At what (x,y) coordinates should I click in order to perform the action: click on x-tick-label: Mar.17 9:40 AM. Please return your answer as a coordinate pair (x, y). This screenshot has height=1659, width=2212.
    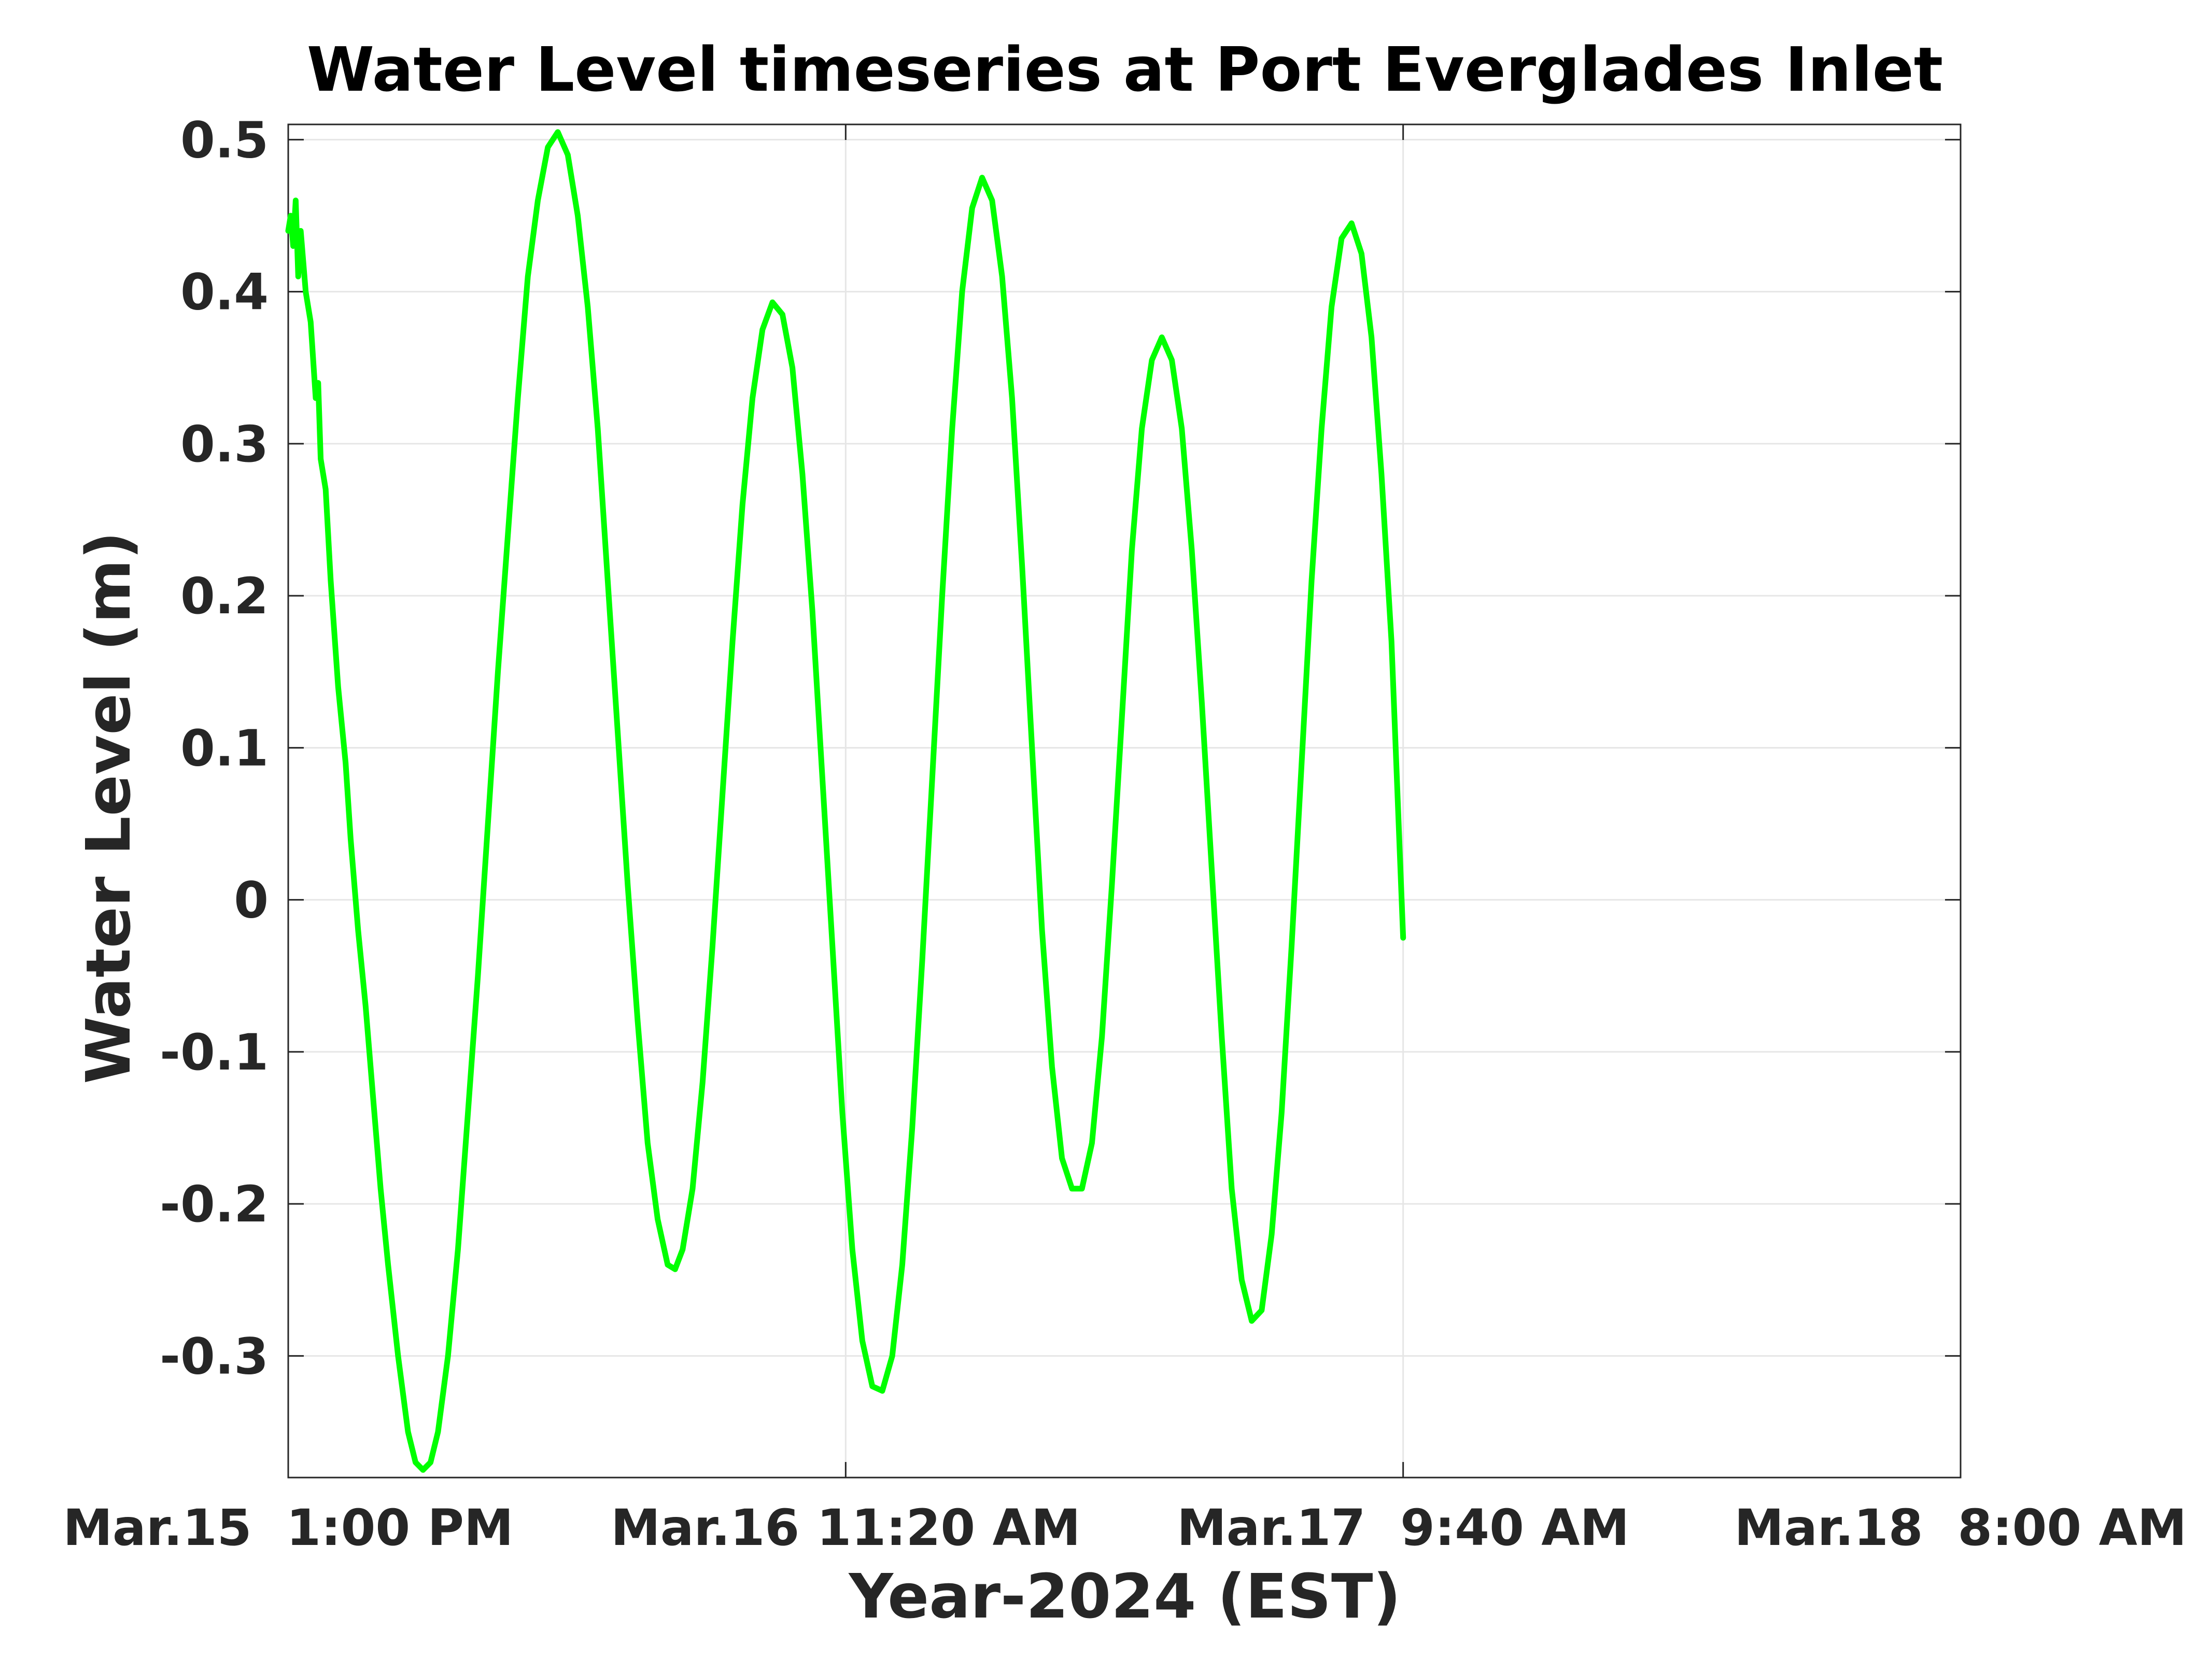
    Looking at the image, I should click on (1403, 1528).